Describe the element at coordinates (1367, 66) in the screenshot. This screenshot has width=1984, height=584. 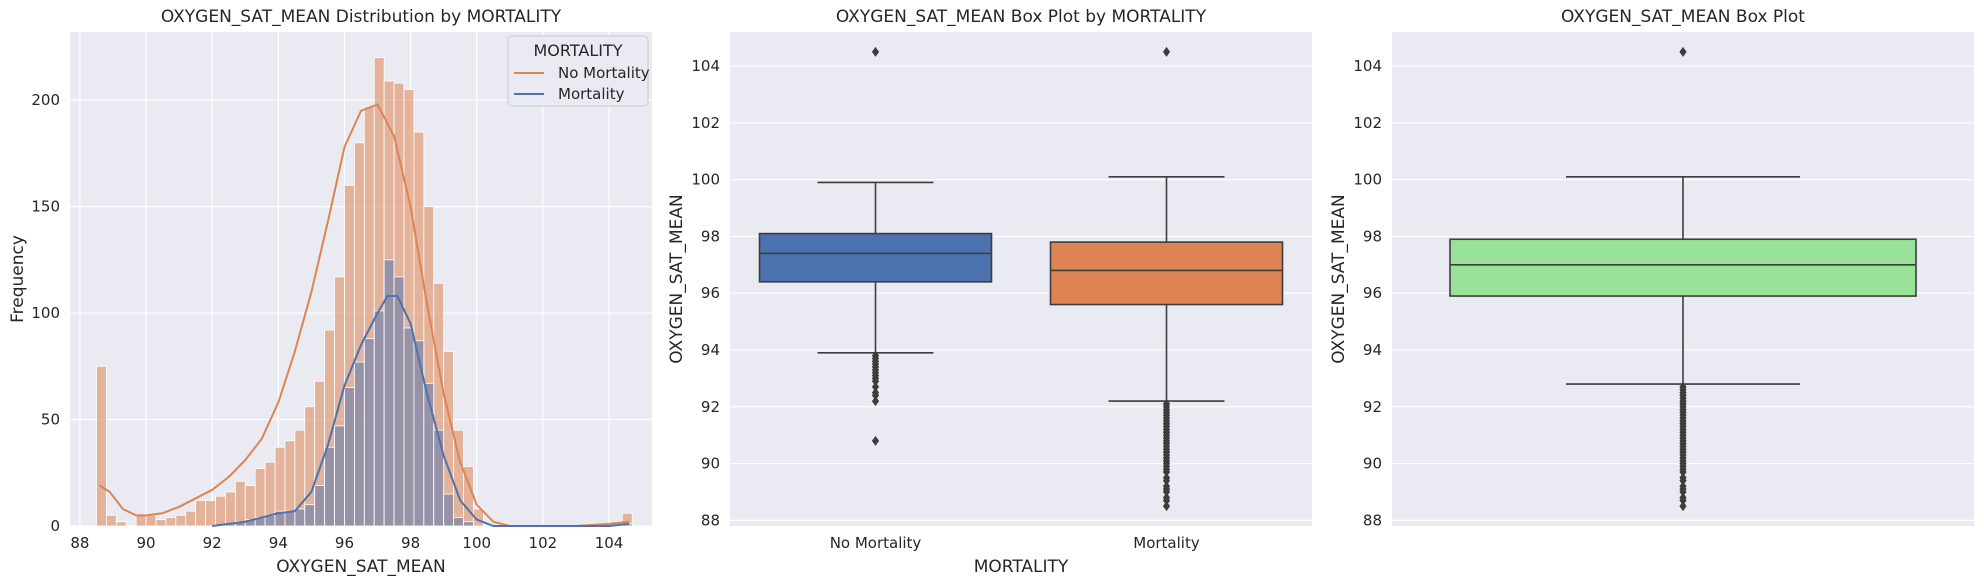
I see `y-tick-label: 104` at that location.